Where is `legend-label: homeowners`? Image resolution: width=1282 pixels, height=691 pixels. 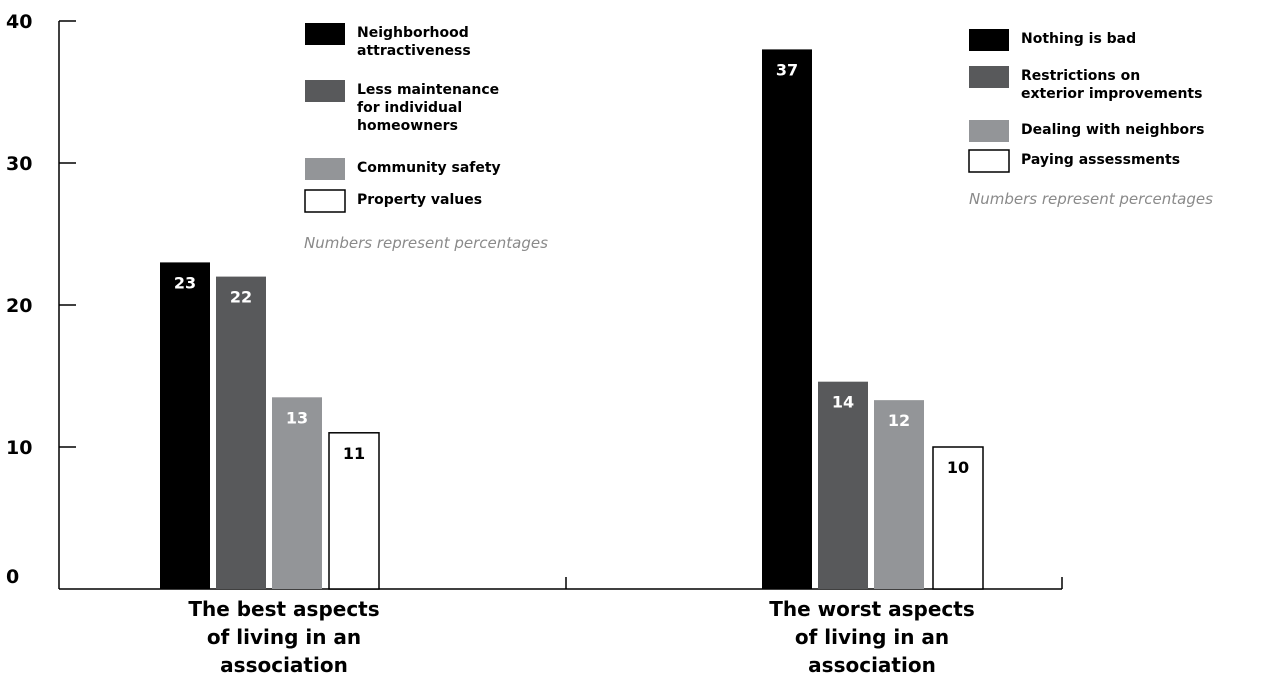
legend-label: homeowners is located at coordinates (407, 126).